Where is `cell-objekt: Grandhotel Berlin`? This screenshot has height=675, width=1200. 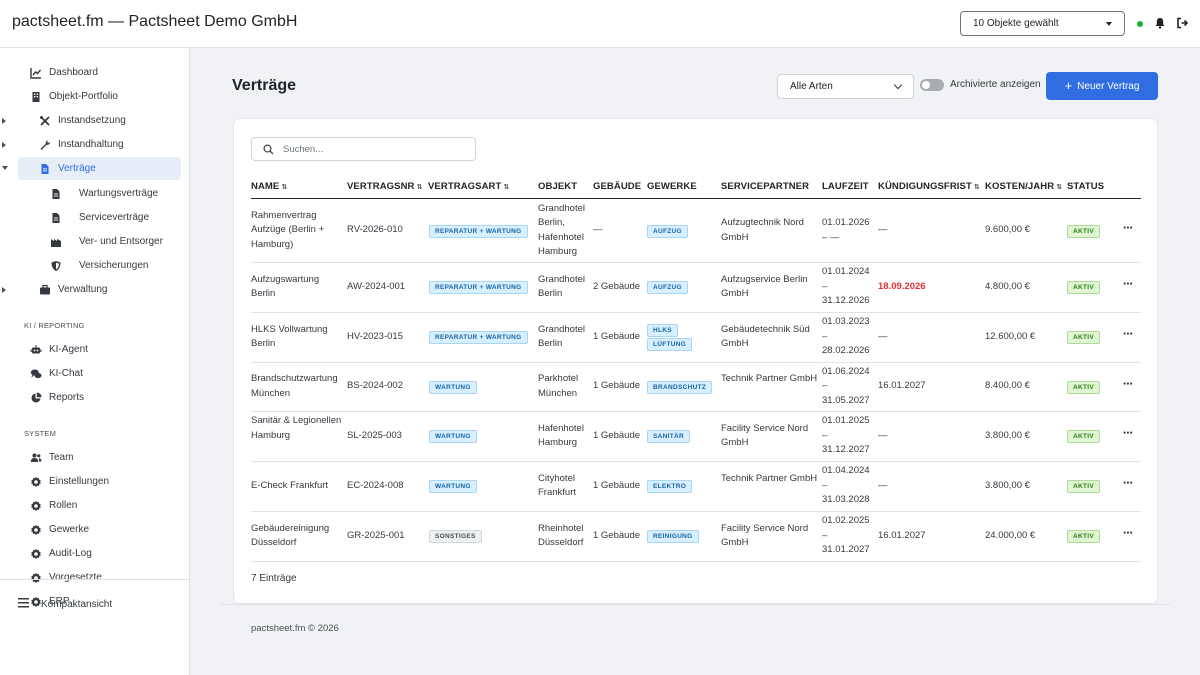
cell-objekt: Grandhotel Berlin is located at coordinates (562, 336).